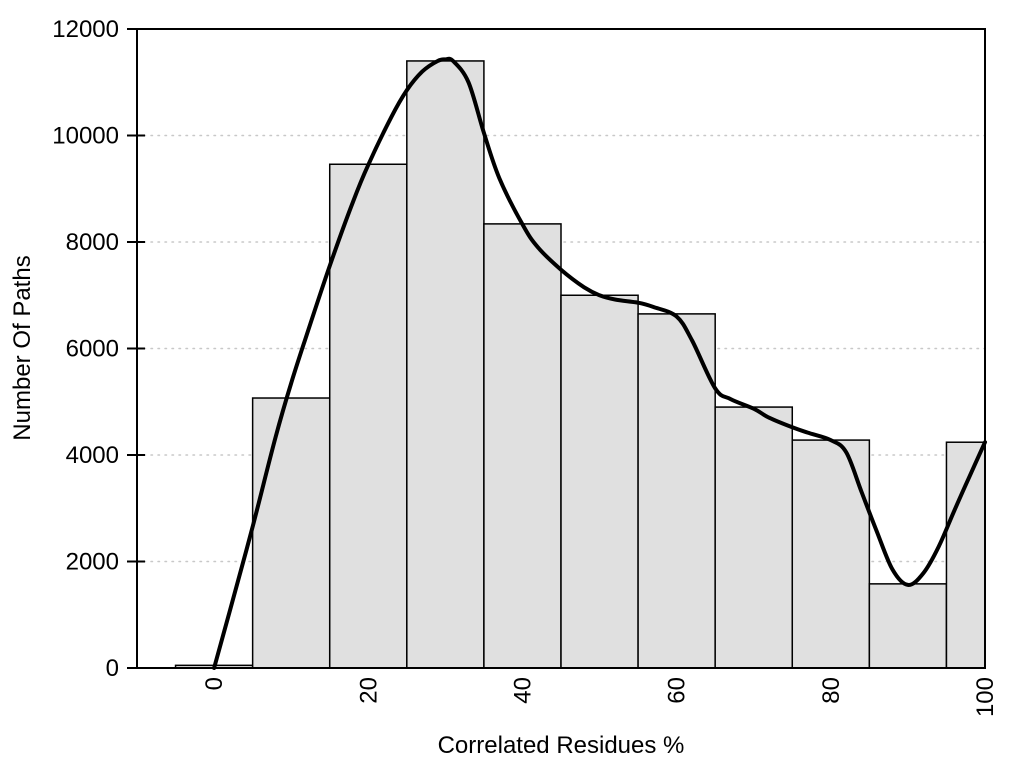 The image size is (1024, 773). I want to click on y-tick-label-10000: 10000, so click(85, 136).